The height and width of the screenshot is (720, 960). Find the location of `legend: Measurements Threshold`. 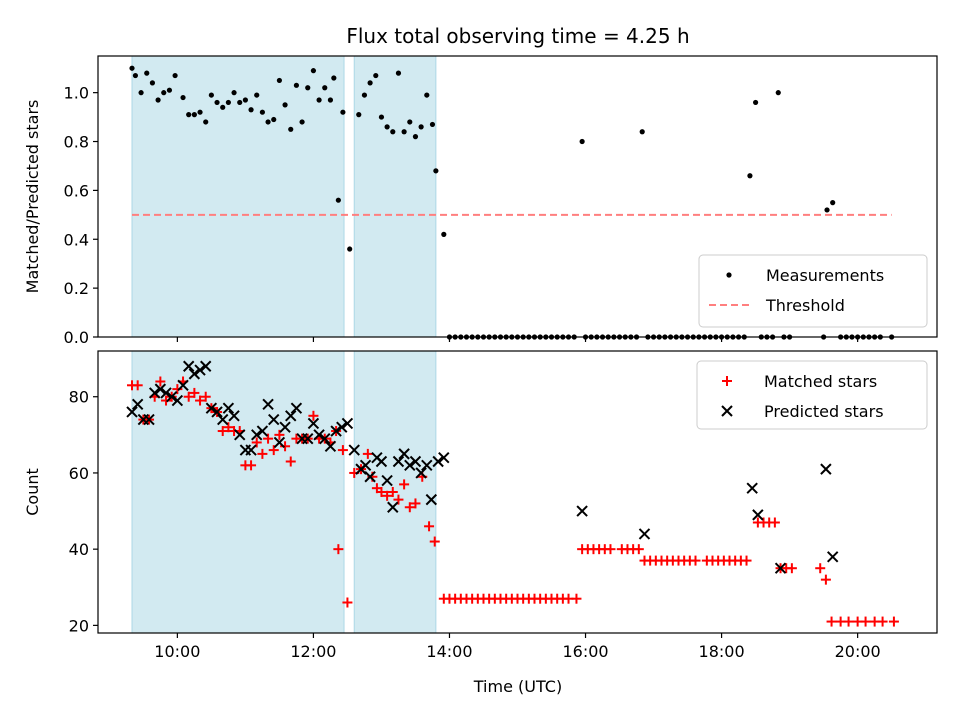

legend: Measurements Threshold is located at coordinates (813, 291).